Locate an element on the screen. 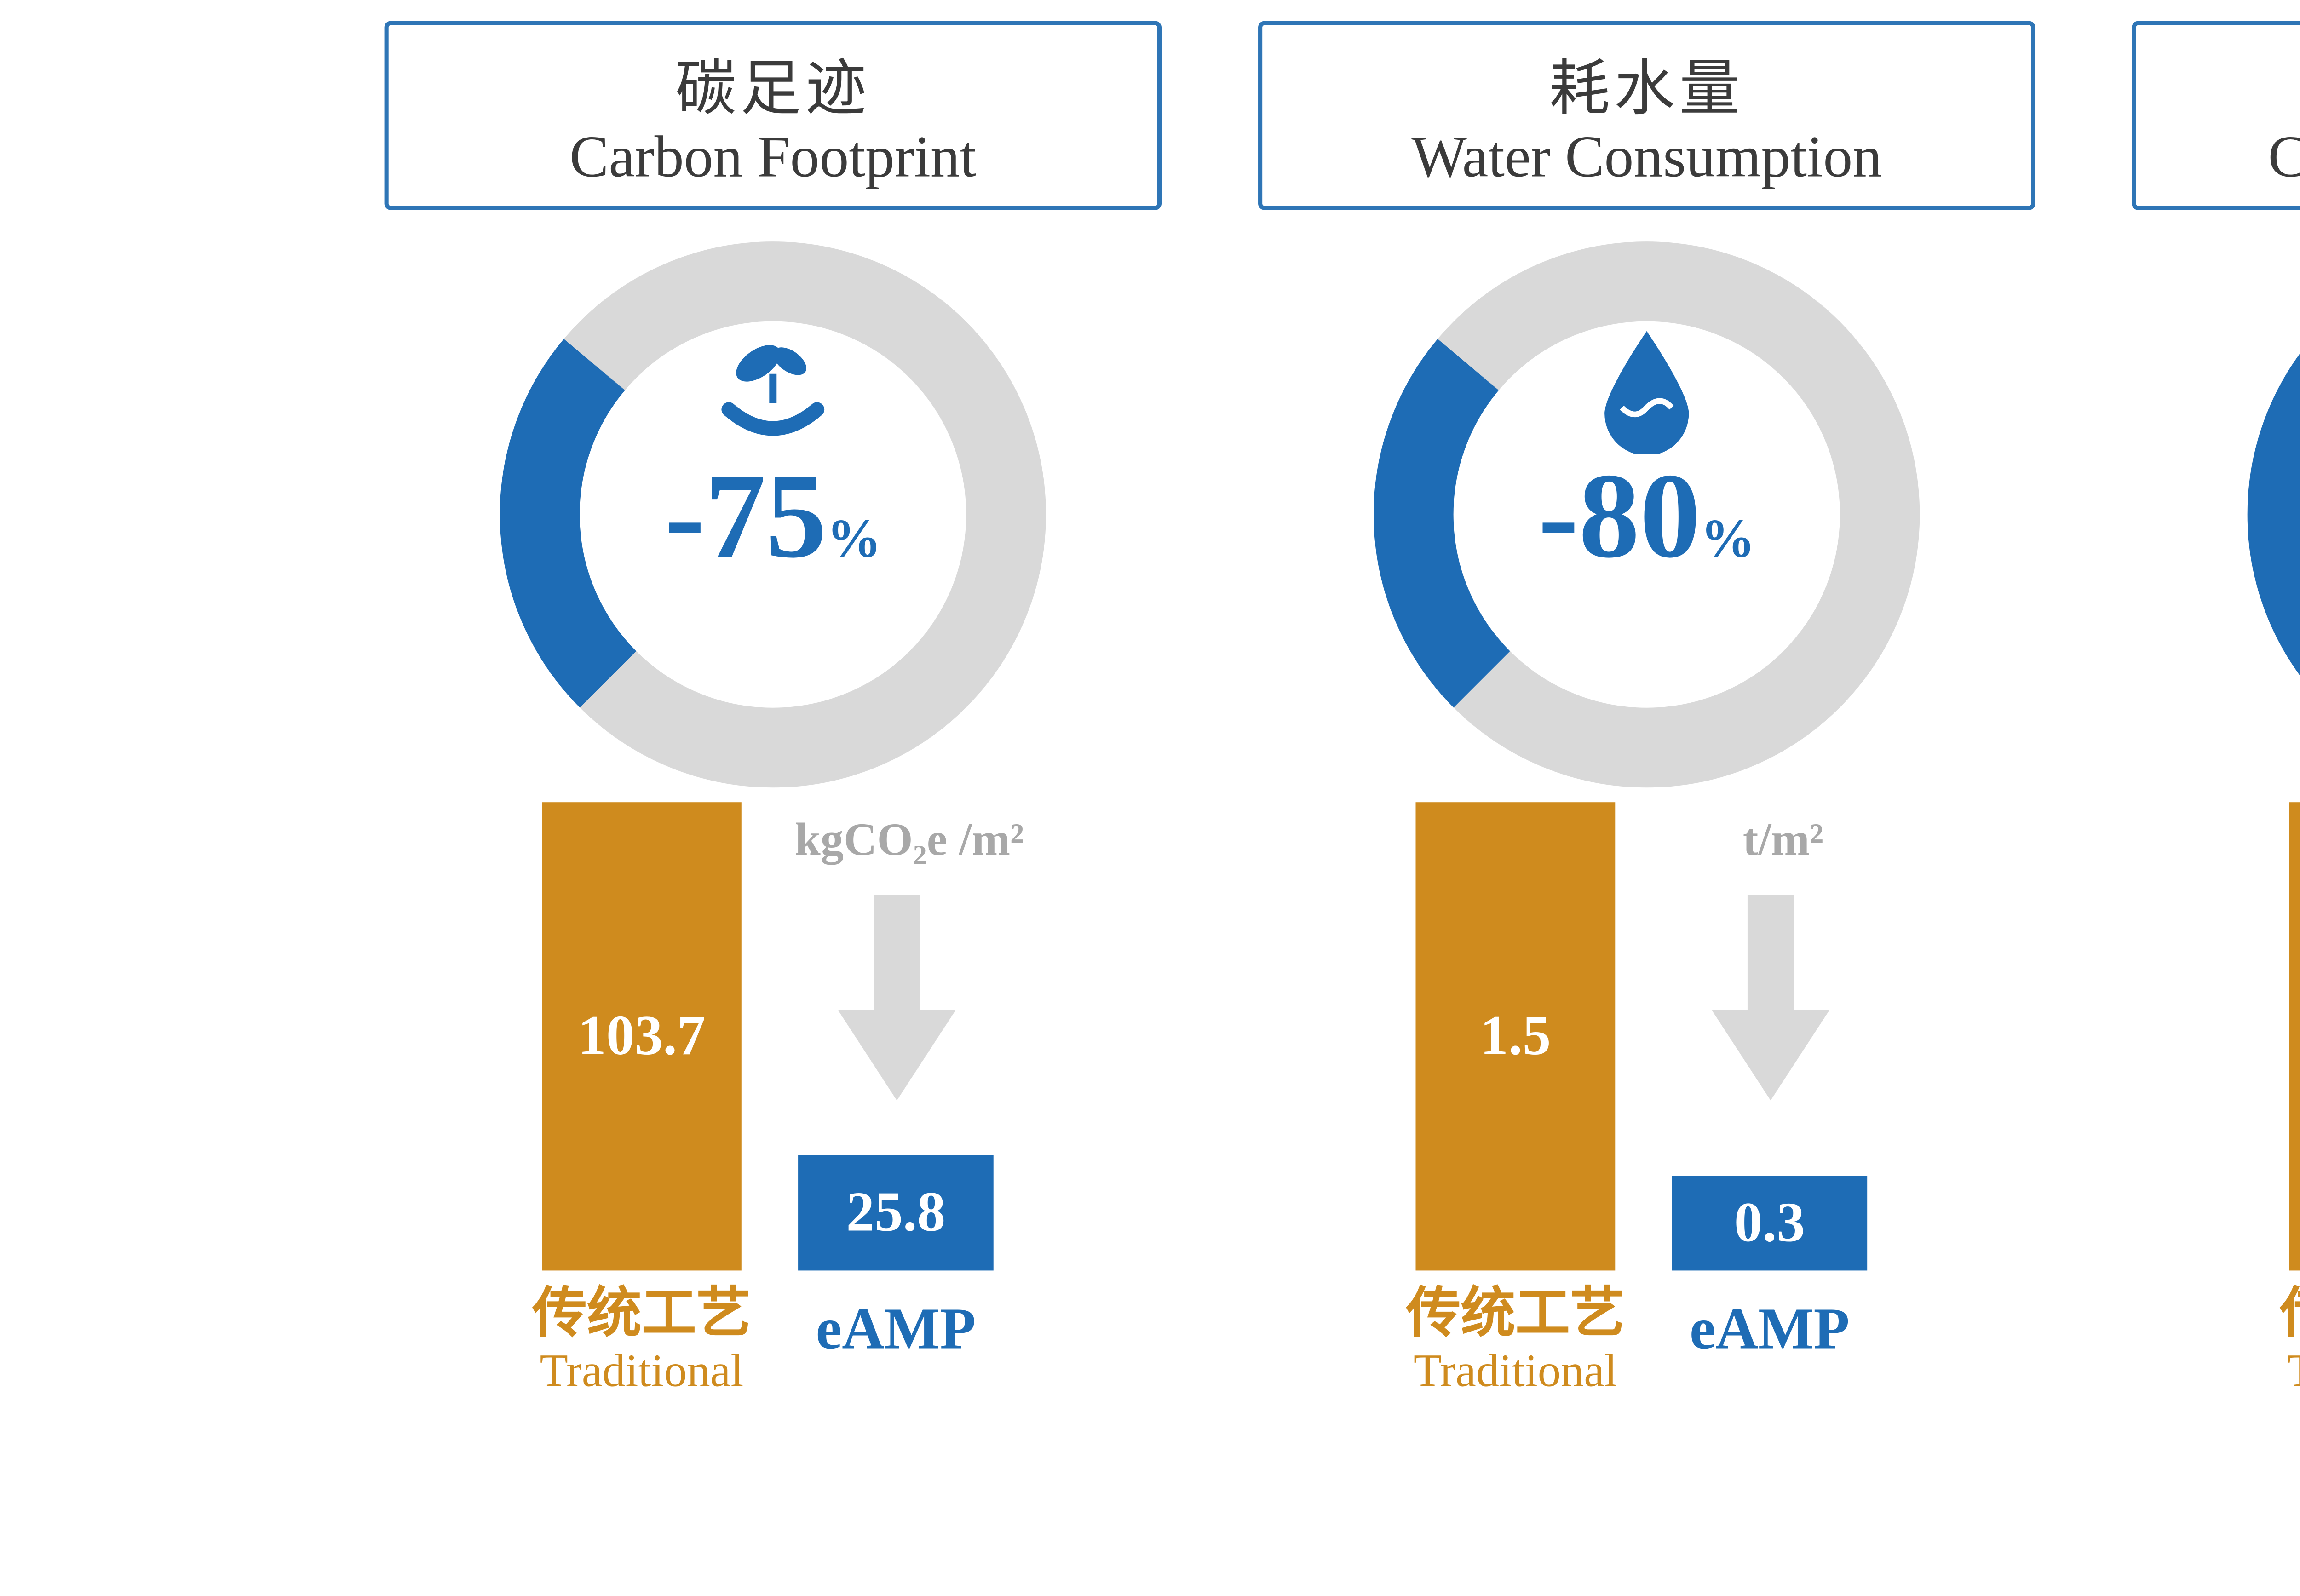 This screenshot has width=2300, height=1596. reduction-value: -70% is located at coordinates (2274, 516).